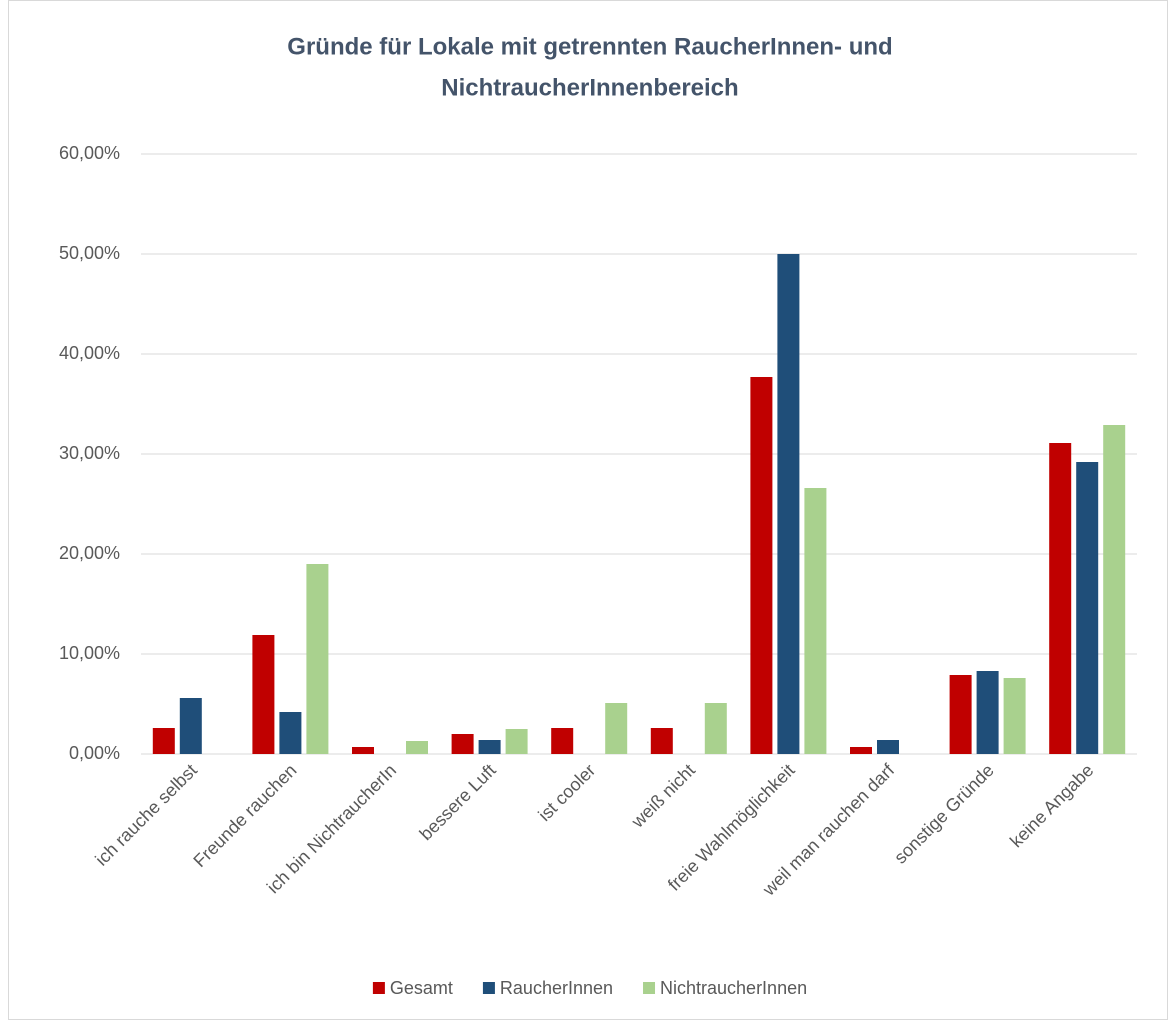 This screenshot has width=1169, height=1021. Describe the element at coordinates (89, 553) in the screenshot. I see `y-tick-label: 20,00%` at that location.